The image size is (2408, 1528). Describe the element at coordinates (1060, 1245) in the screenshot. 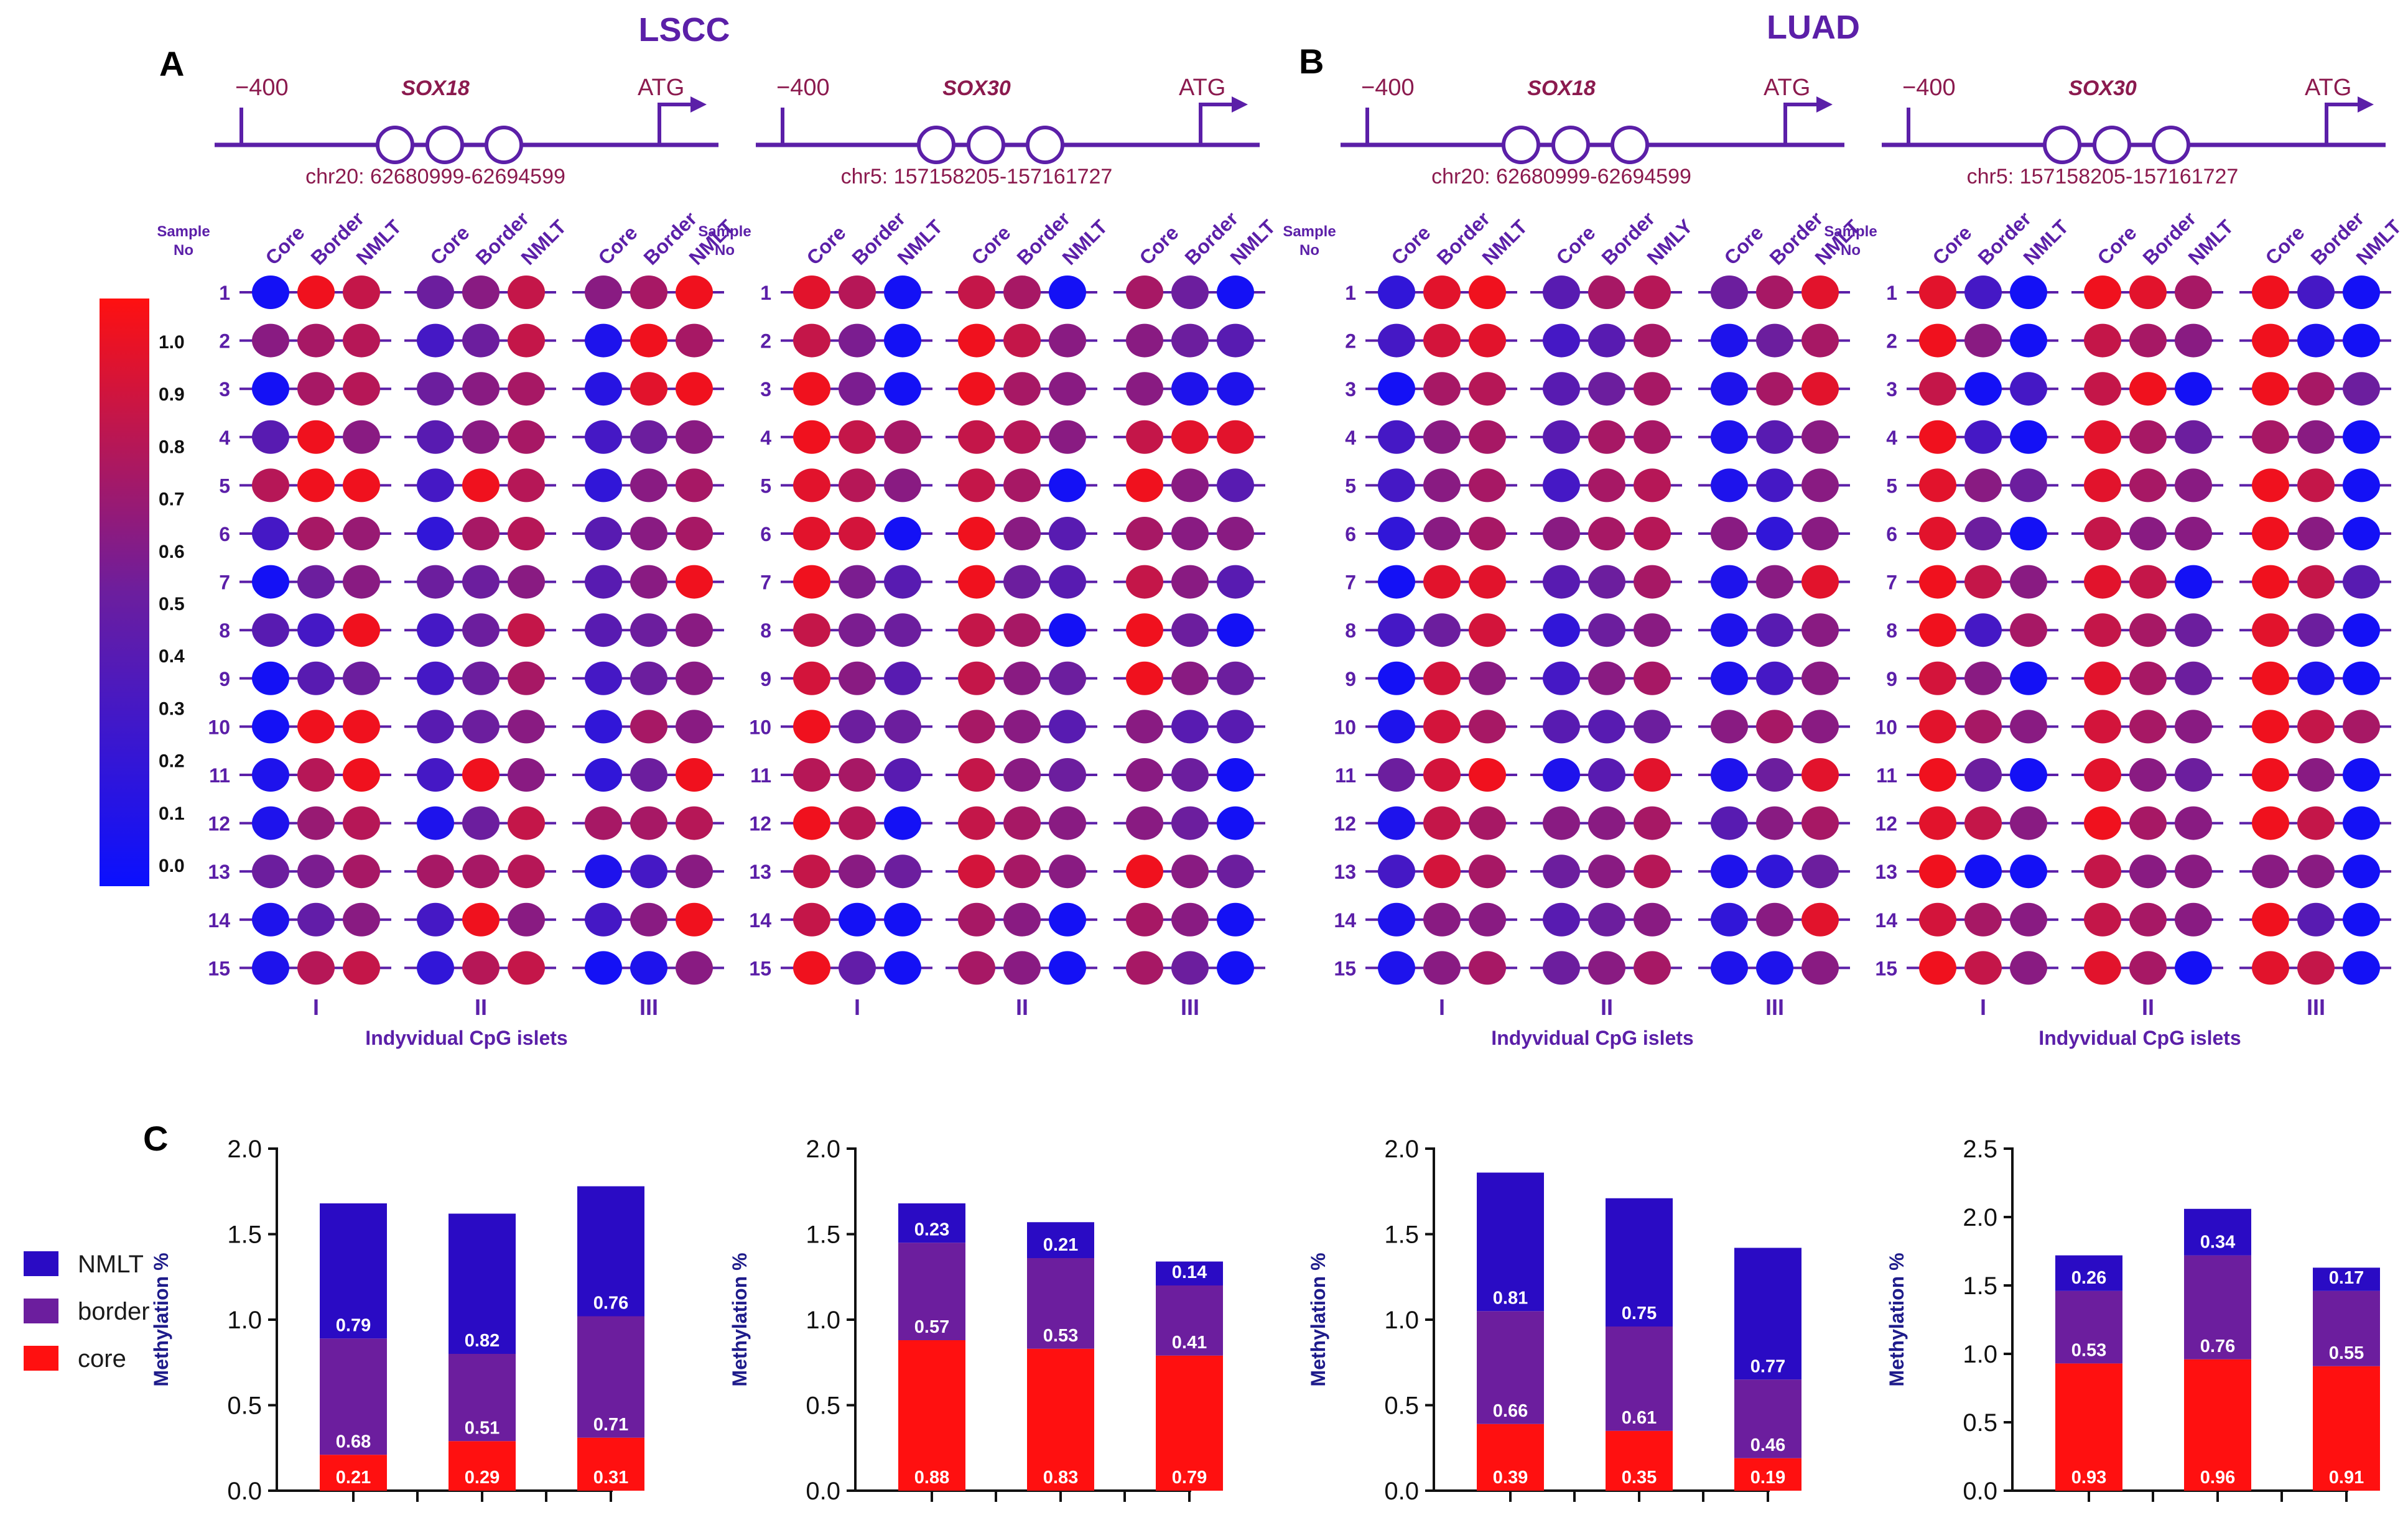

I see `bar-data-label: 0.21` at that location.